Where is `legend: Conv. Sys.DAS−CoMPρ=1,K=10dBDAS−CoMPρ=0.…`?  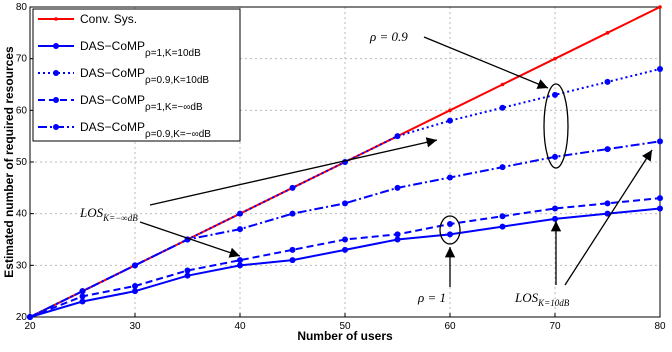
legend: Conv. Sys.DAS−CoMPρ=1,K=10dBDAS−CoMPρ=0.… is located at coordinates (136, 75).